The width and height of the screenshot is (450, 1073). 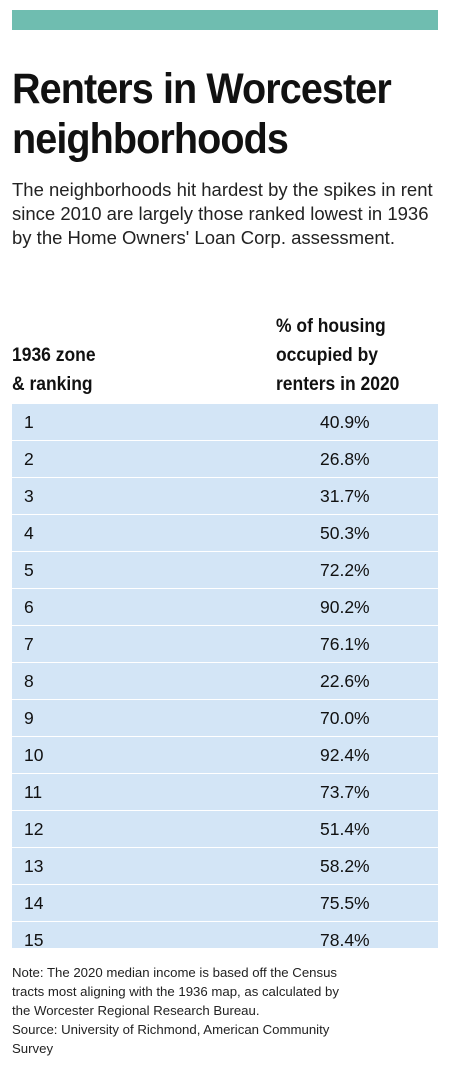 What do you see at coordinates (225, 681) in the screenshot?
I see `table-row: 8 22.6%` at bounding box center [225, 681].